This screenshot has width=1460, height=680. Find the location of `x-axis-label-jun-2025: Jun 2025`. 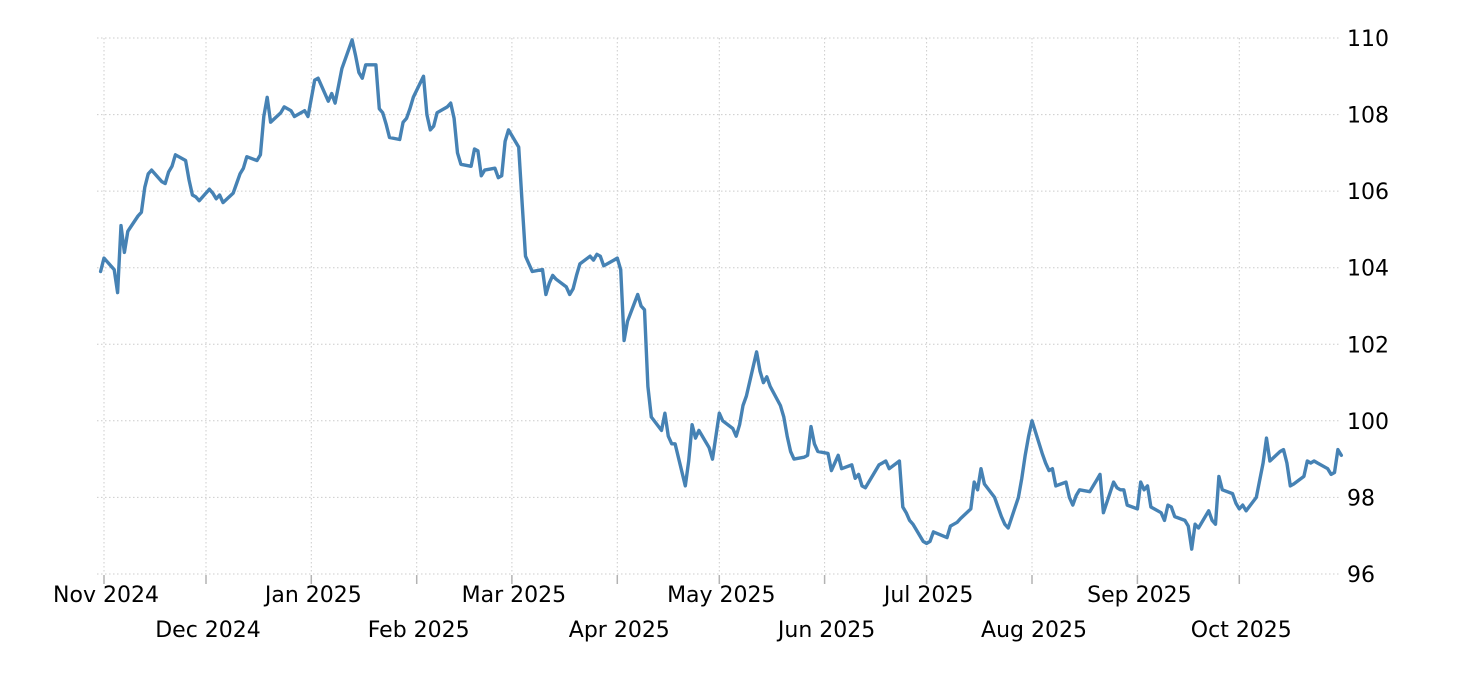

x-axis-label-jun-2025: Jun 2025 is located at coordinates (825, 630).